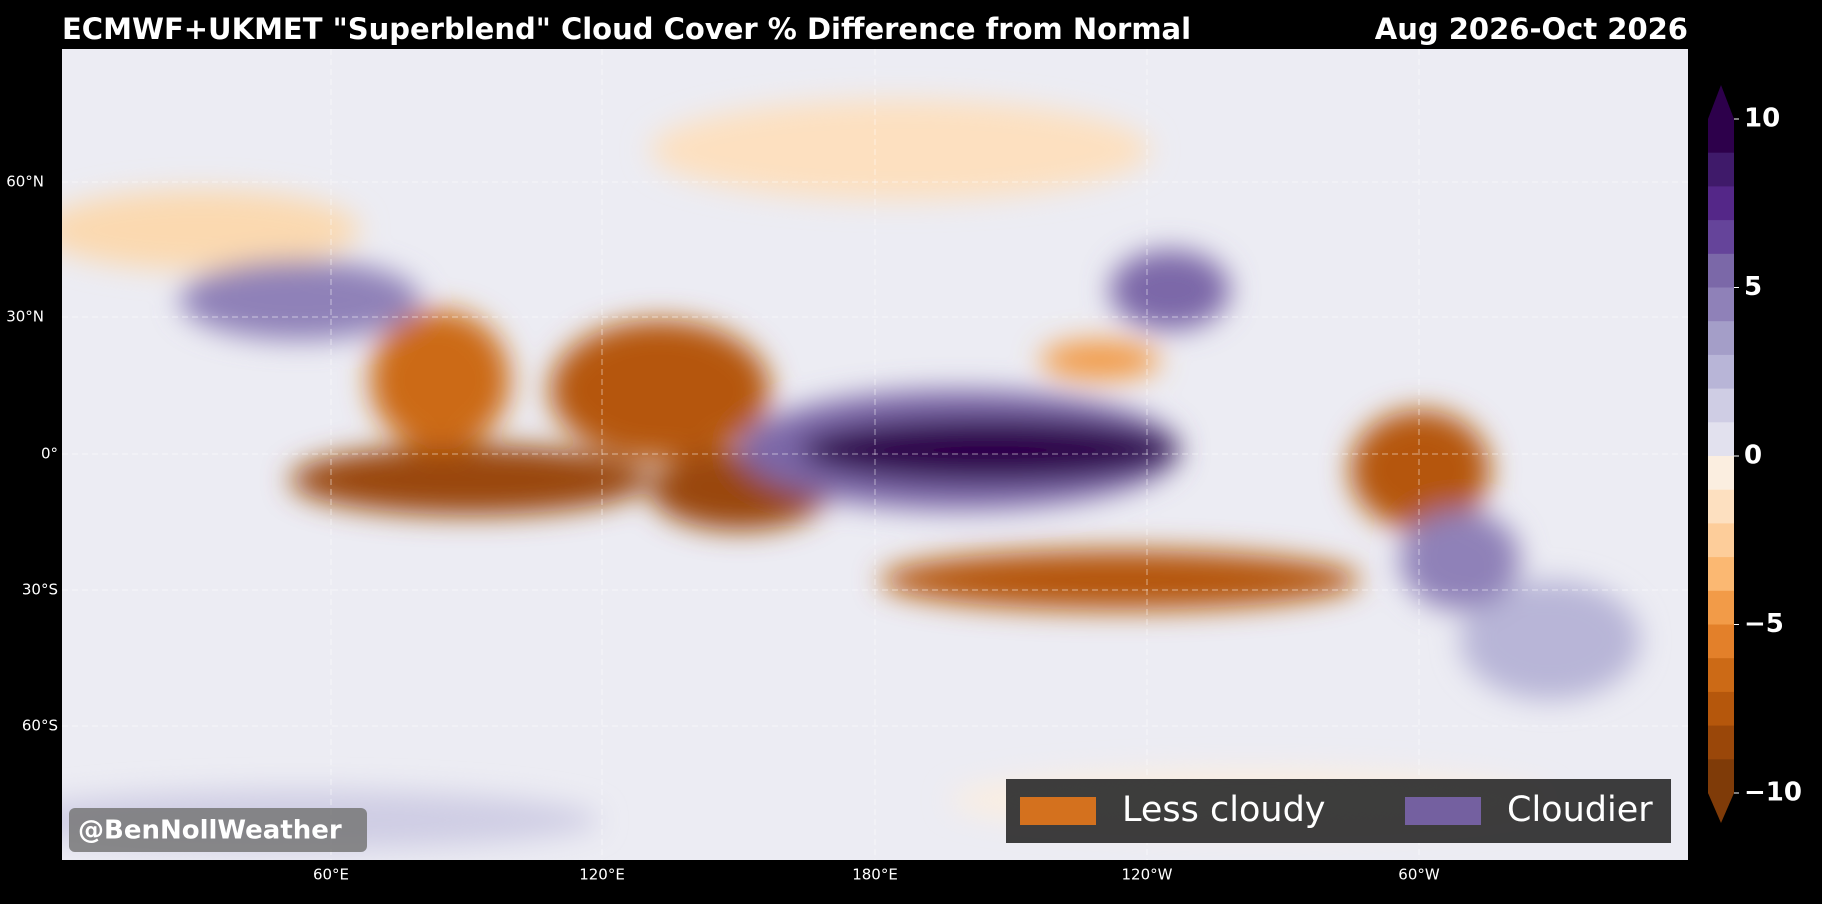 The height and width of the screenshot is (904, 1822). I want to click on legend: Less cloudy Cloudier, so click(1336, 810).